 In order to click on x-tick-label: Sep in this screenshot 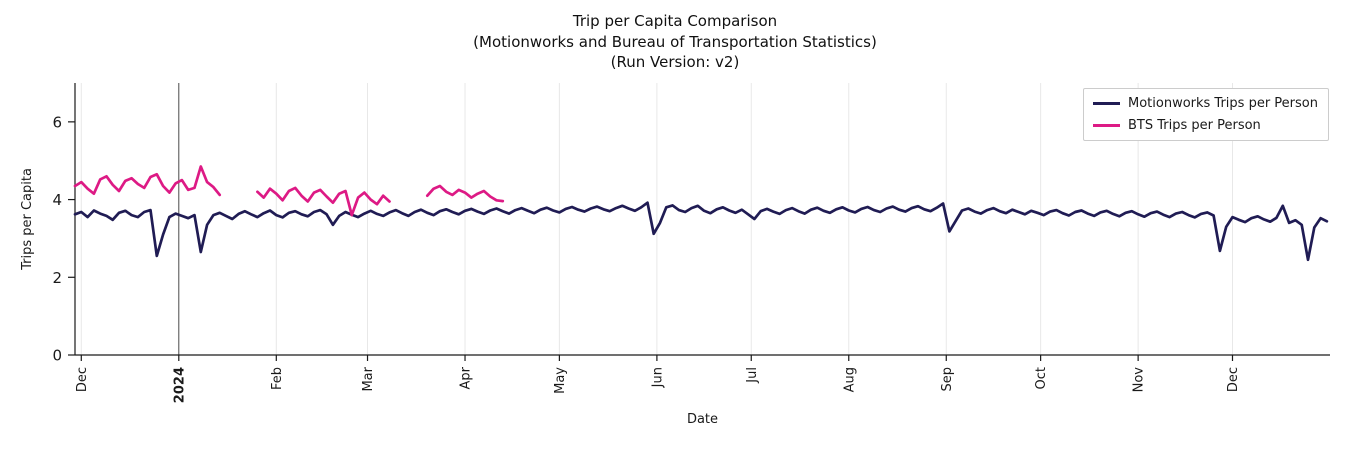, I will do `click(947, 379)`.